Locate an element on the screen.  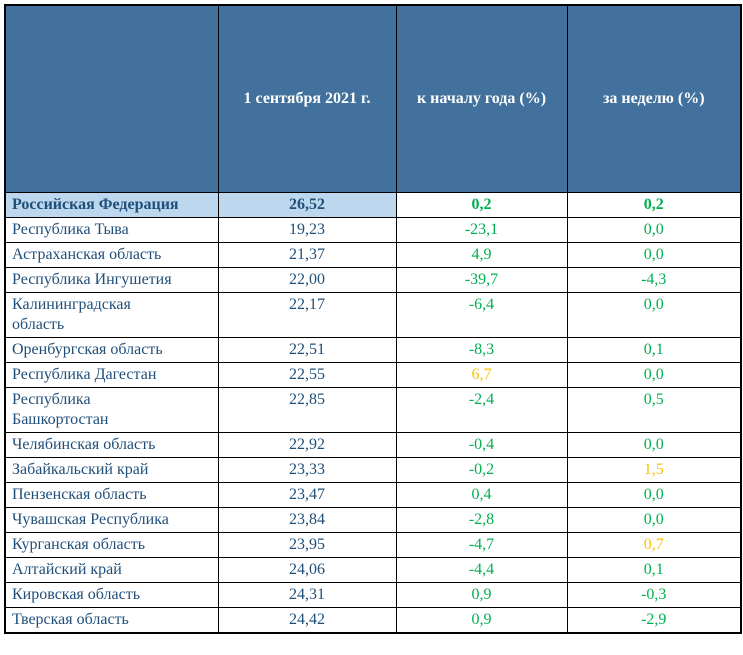
table-row: Алтайский край 24,06 -4,4 0,1 is located at coordinates (373, 570).